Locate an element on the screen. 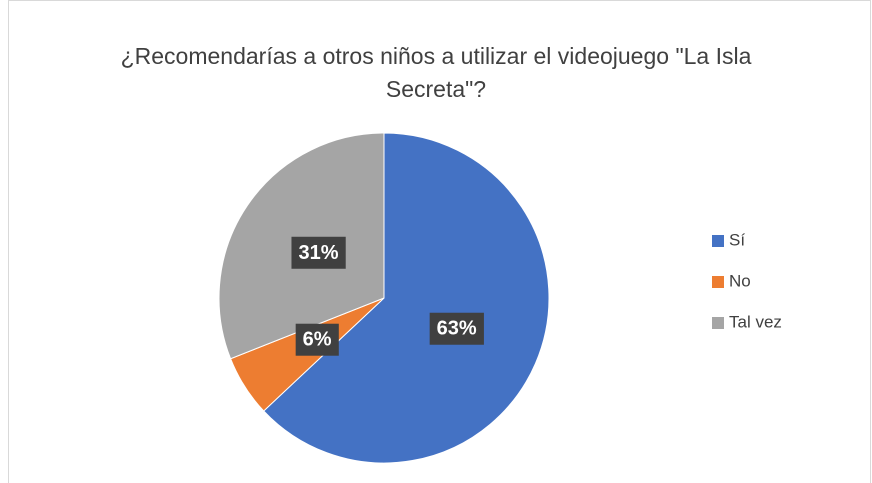 Image resolution: width=872 pixels, height=483 pixels. legend-label: Sí is located at coordinates (737, 239).